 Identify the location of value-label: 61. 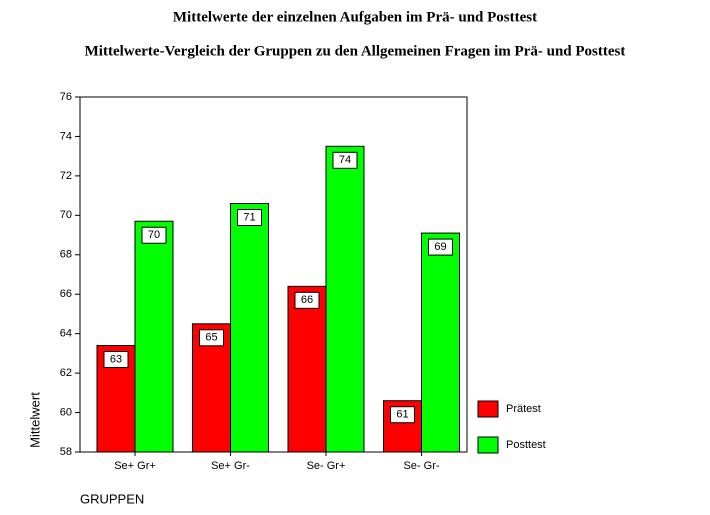
(402, 415).